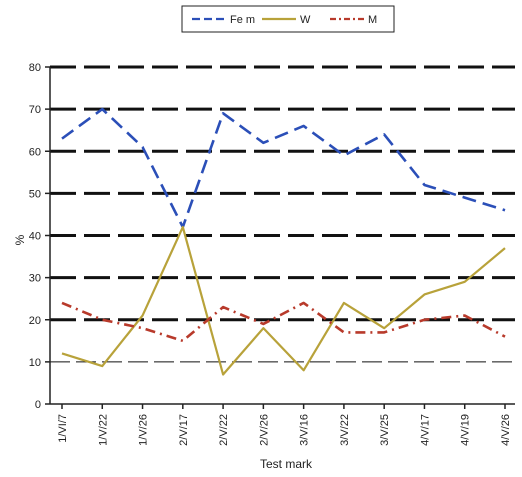 This screenshot has height=477, width=522. What do you see at coordinates (144, 430) in the screenshot?
I see `x-tick-label-2: 1/V/26` at bounding box center [144, 430].